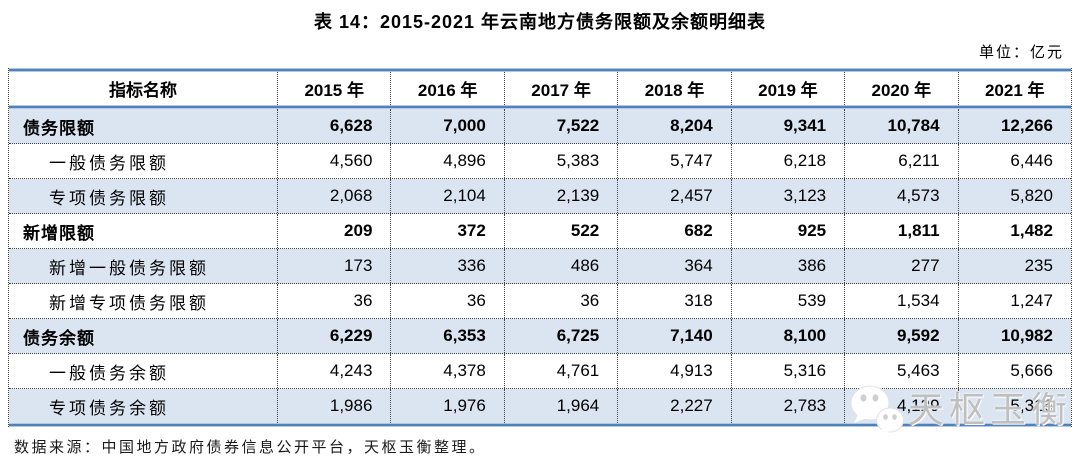 The height and width of the screenshot is (457, 1080). Describe the element at coordinates (109, 408) in the screenshot. I see `row-label: 专项债务余额` at that location.